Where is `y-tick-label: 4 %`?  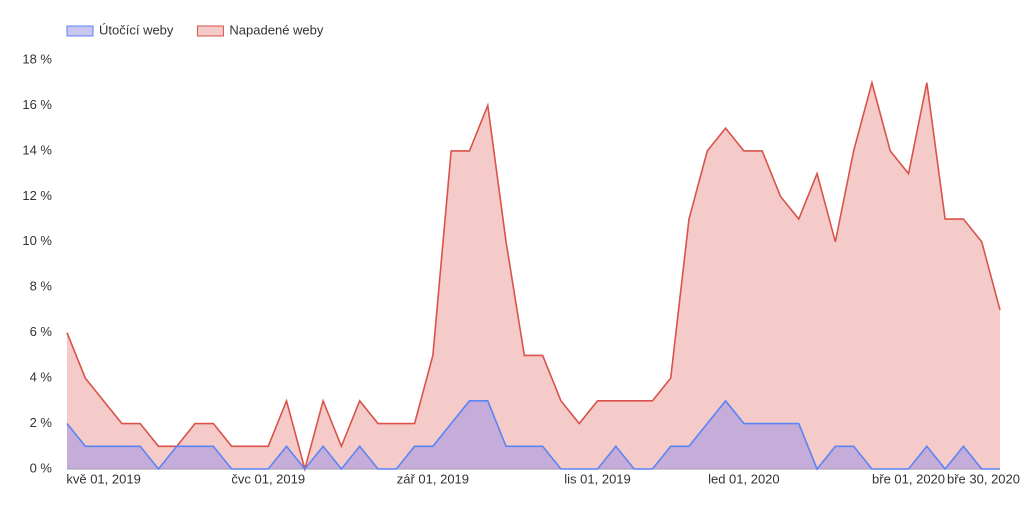 y-tick-label: 4 % is located at coordinates (41, 377).